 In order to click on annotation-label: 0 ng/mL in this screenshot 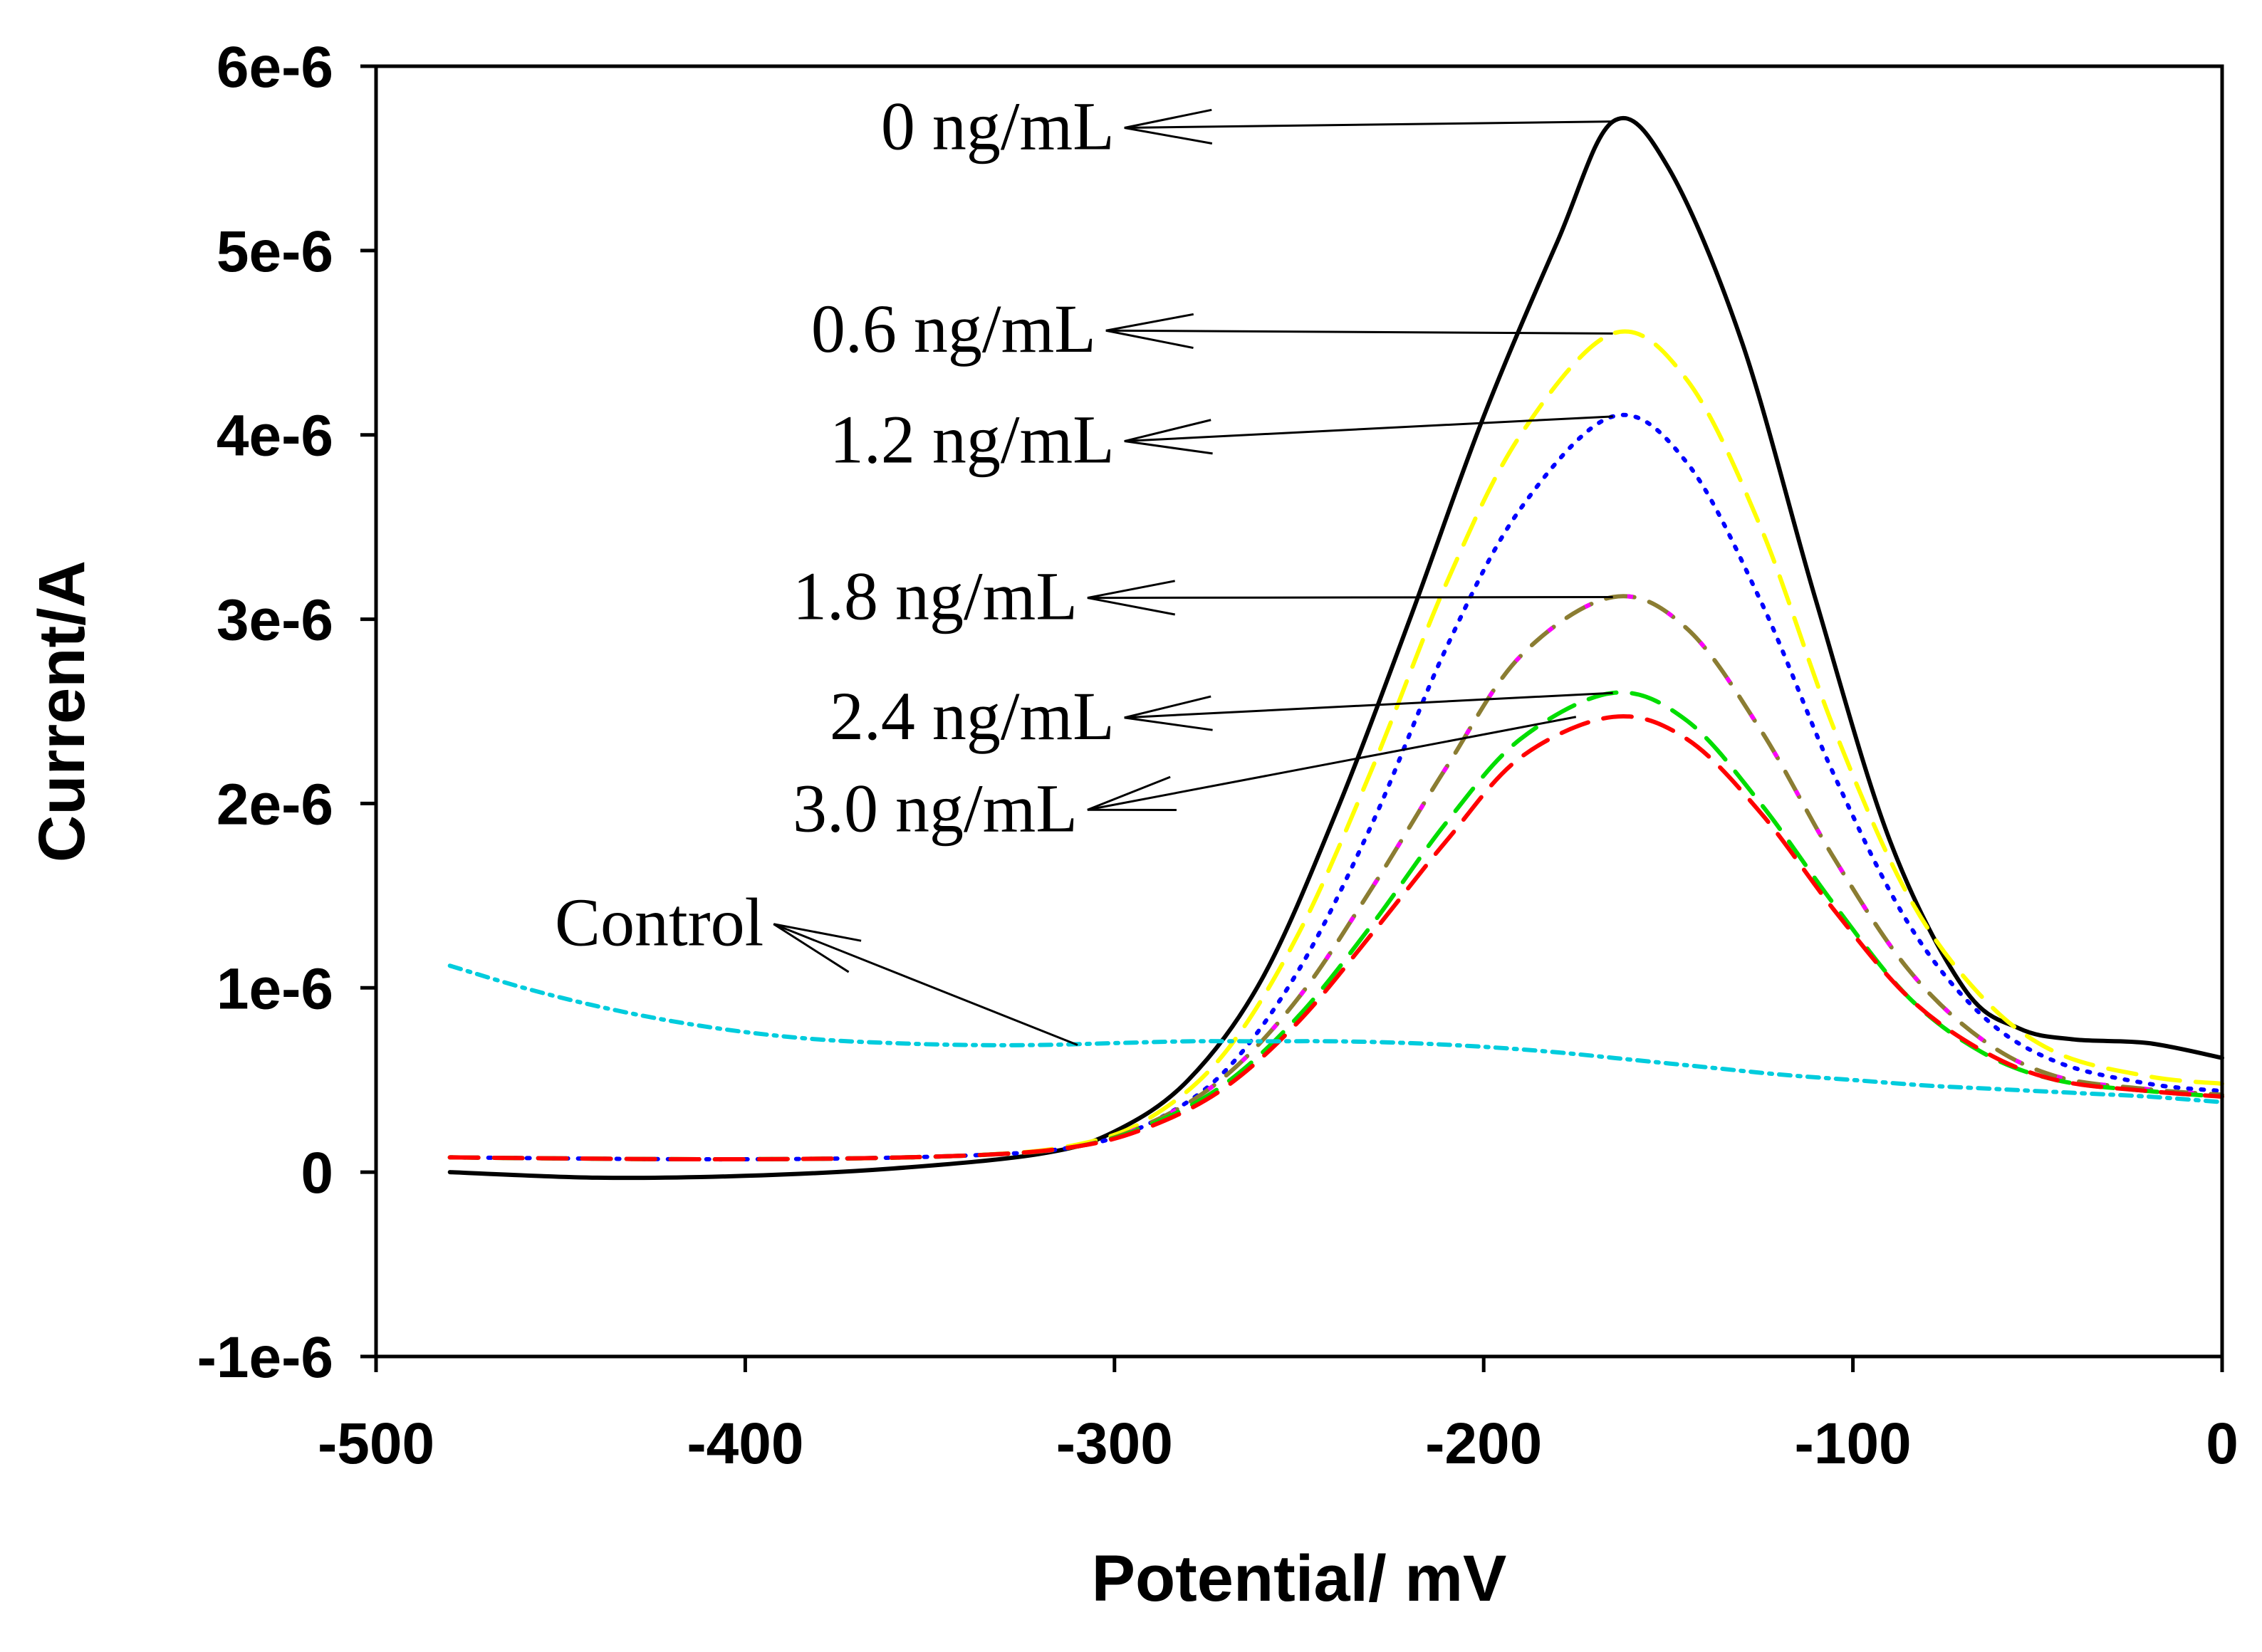, I will do `click(998, 126)`.